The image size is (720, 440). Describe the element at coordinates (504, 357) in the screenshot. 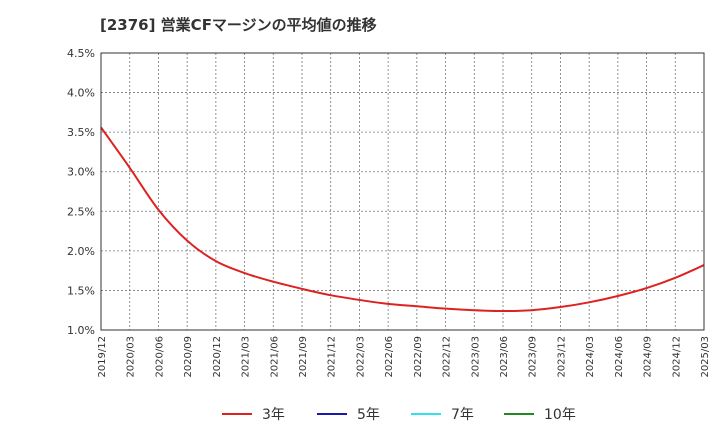

I see `x-tick-label: 2023/06` at that location.